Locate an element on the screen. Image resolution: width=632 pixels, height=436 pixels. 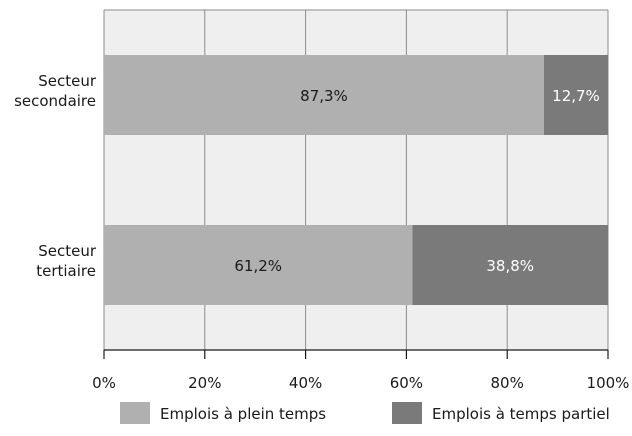
category-label-line: tertiaire is located at coordinates (66, 271).